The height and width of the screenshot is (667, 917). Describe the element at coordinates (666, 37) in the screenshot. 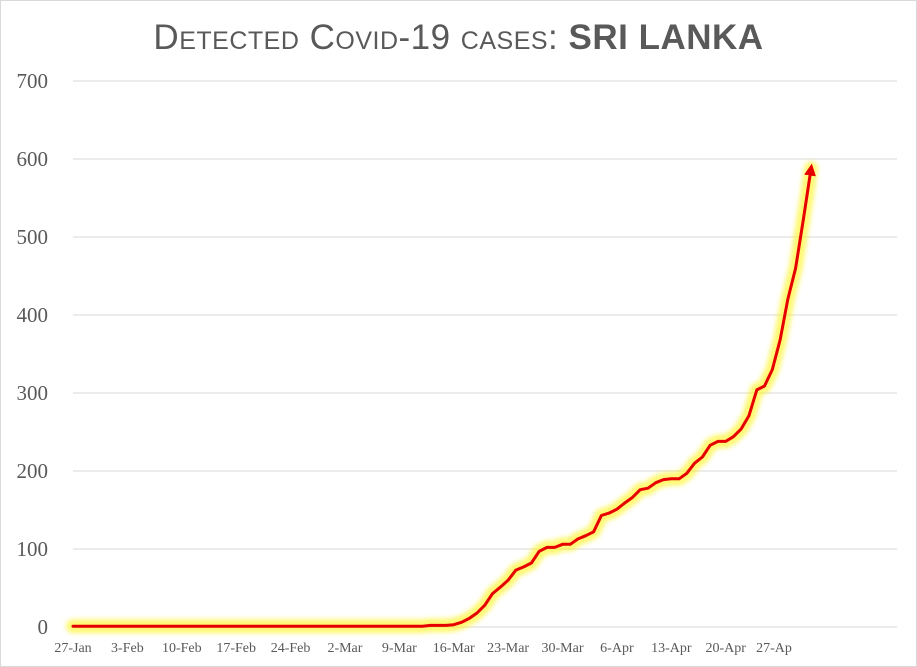

I see `chart-title-country: SRI LANKA` at that location.